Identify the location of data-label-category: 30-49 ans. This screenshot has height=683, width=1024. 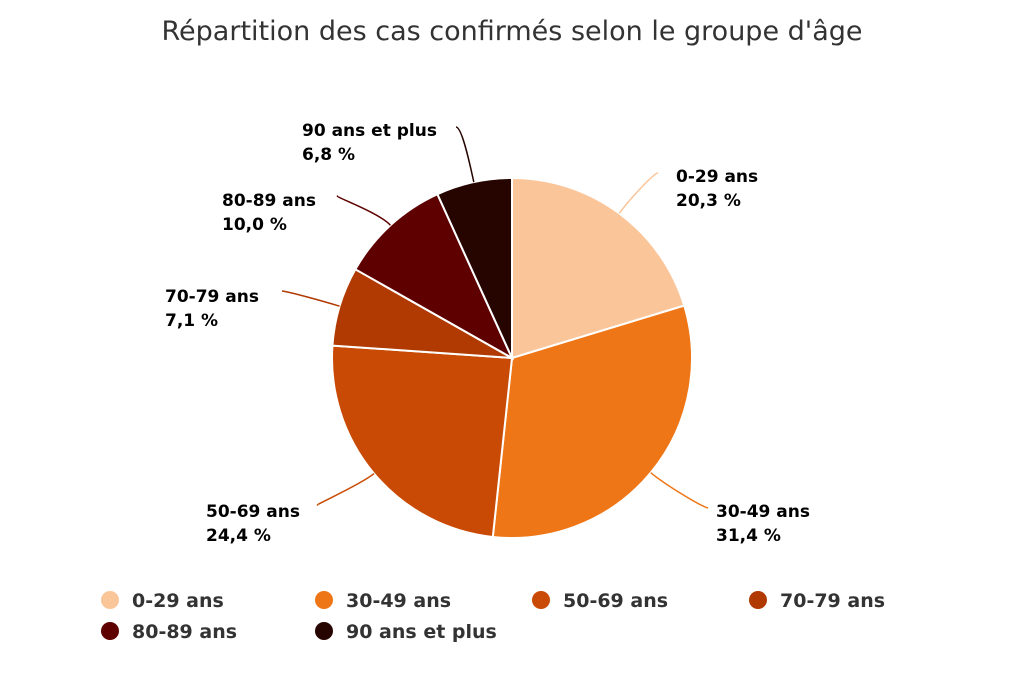
(763, 512).